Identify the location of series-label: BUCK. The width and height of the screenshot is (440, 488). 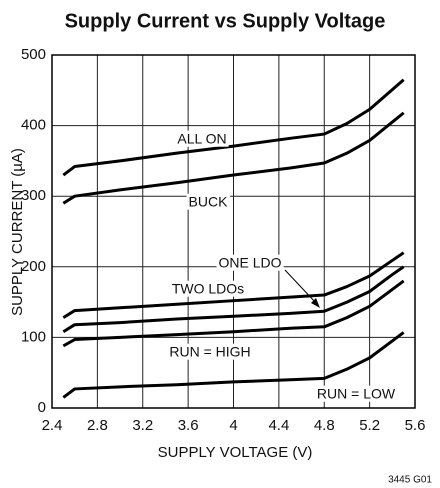
(209, 202).